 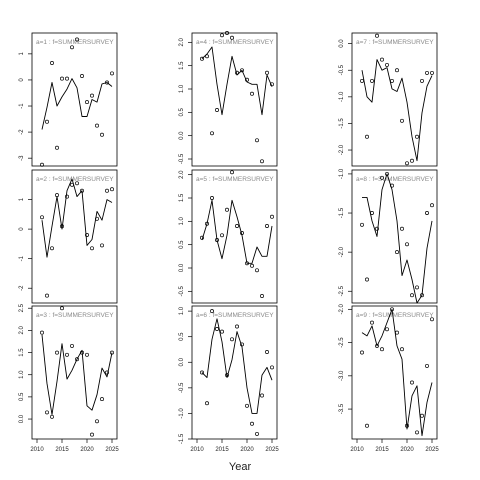 What do you see at coordinates (22, 158) in the screenshot?
I see `y-tick-label: -3` at bounding box center [22, 158].